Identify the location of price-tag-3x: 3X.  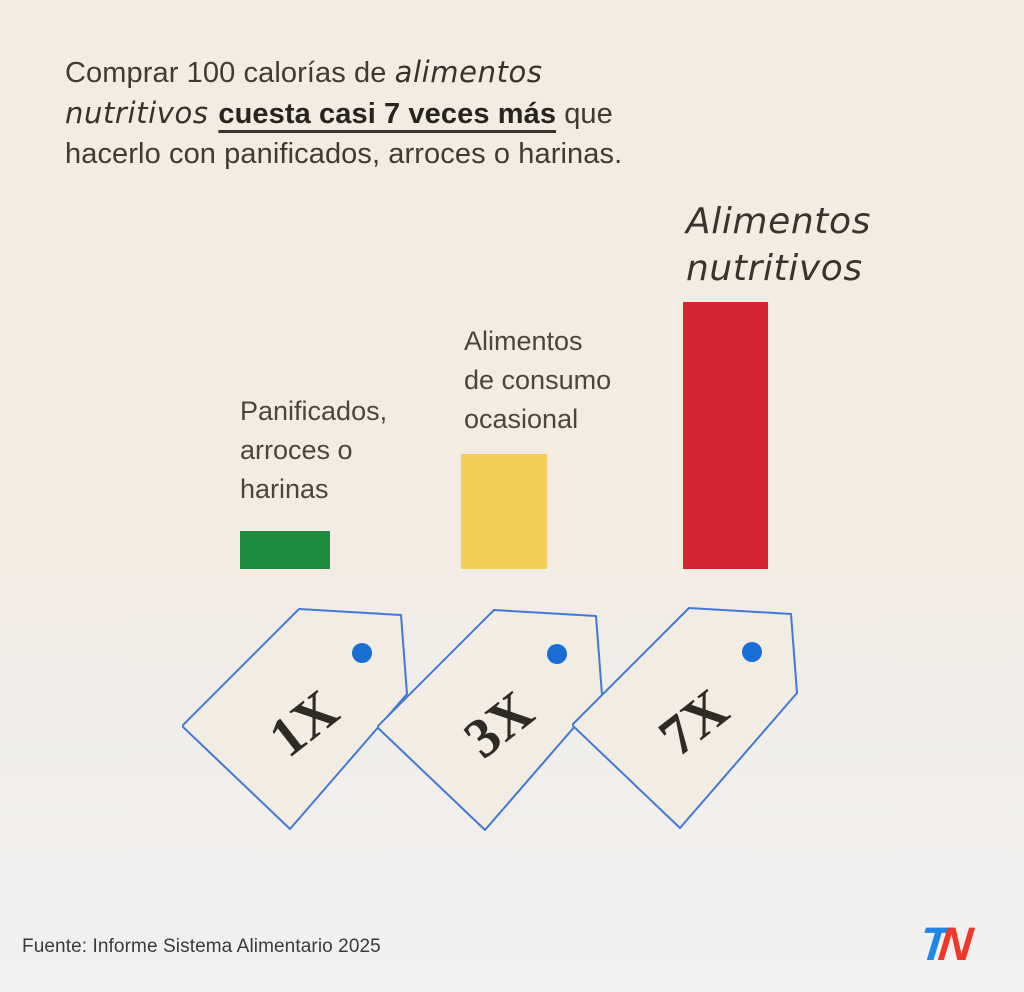
(490, 720).